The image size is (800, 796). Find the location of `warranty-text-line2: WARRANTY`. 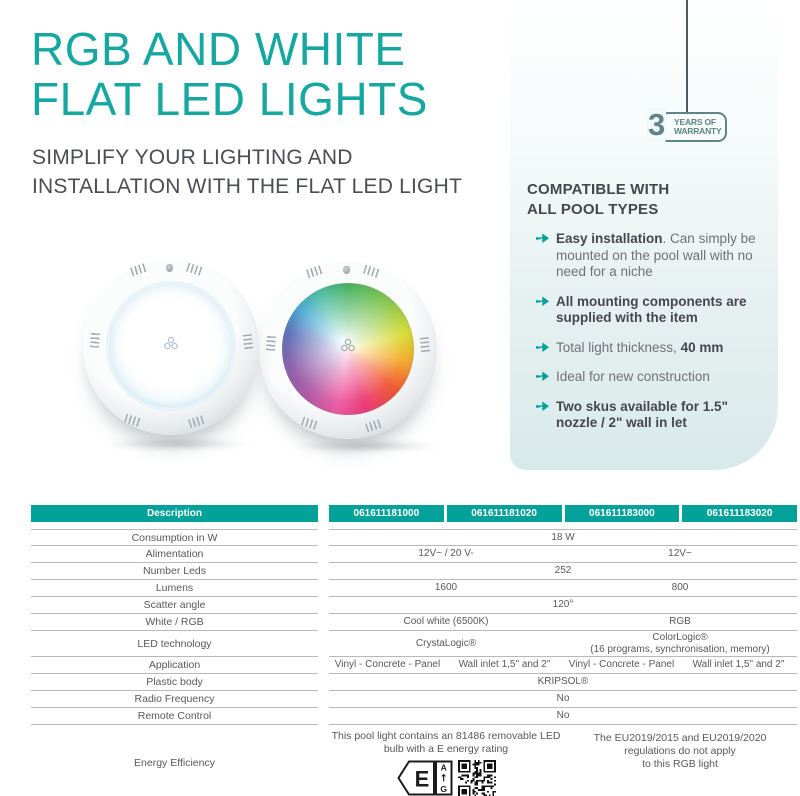

warranty-text-line2: WARRANTY is located at coordinates (698, 131).